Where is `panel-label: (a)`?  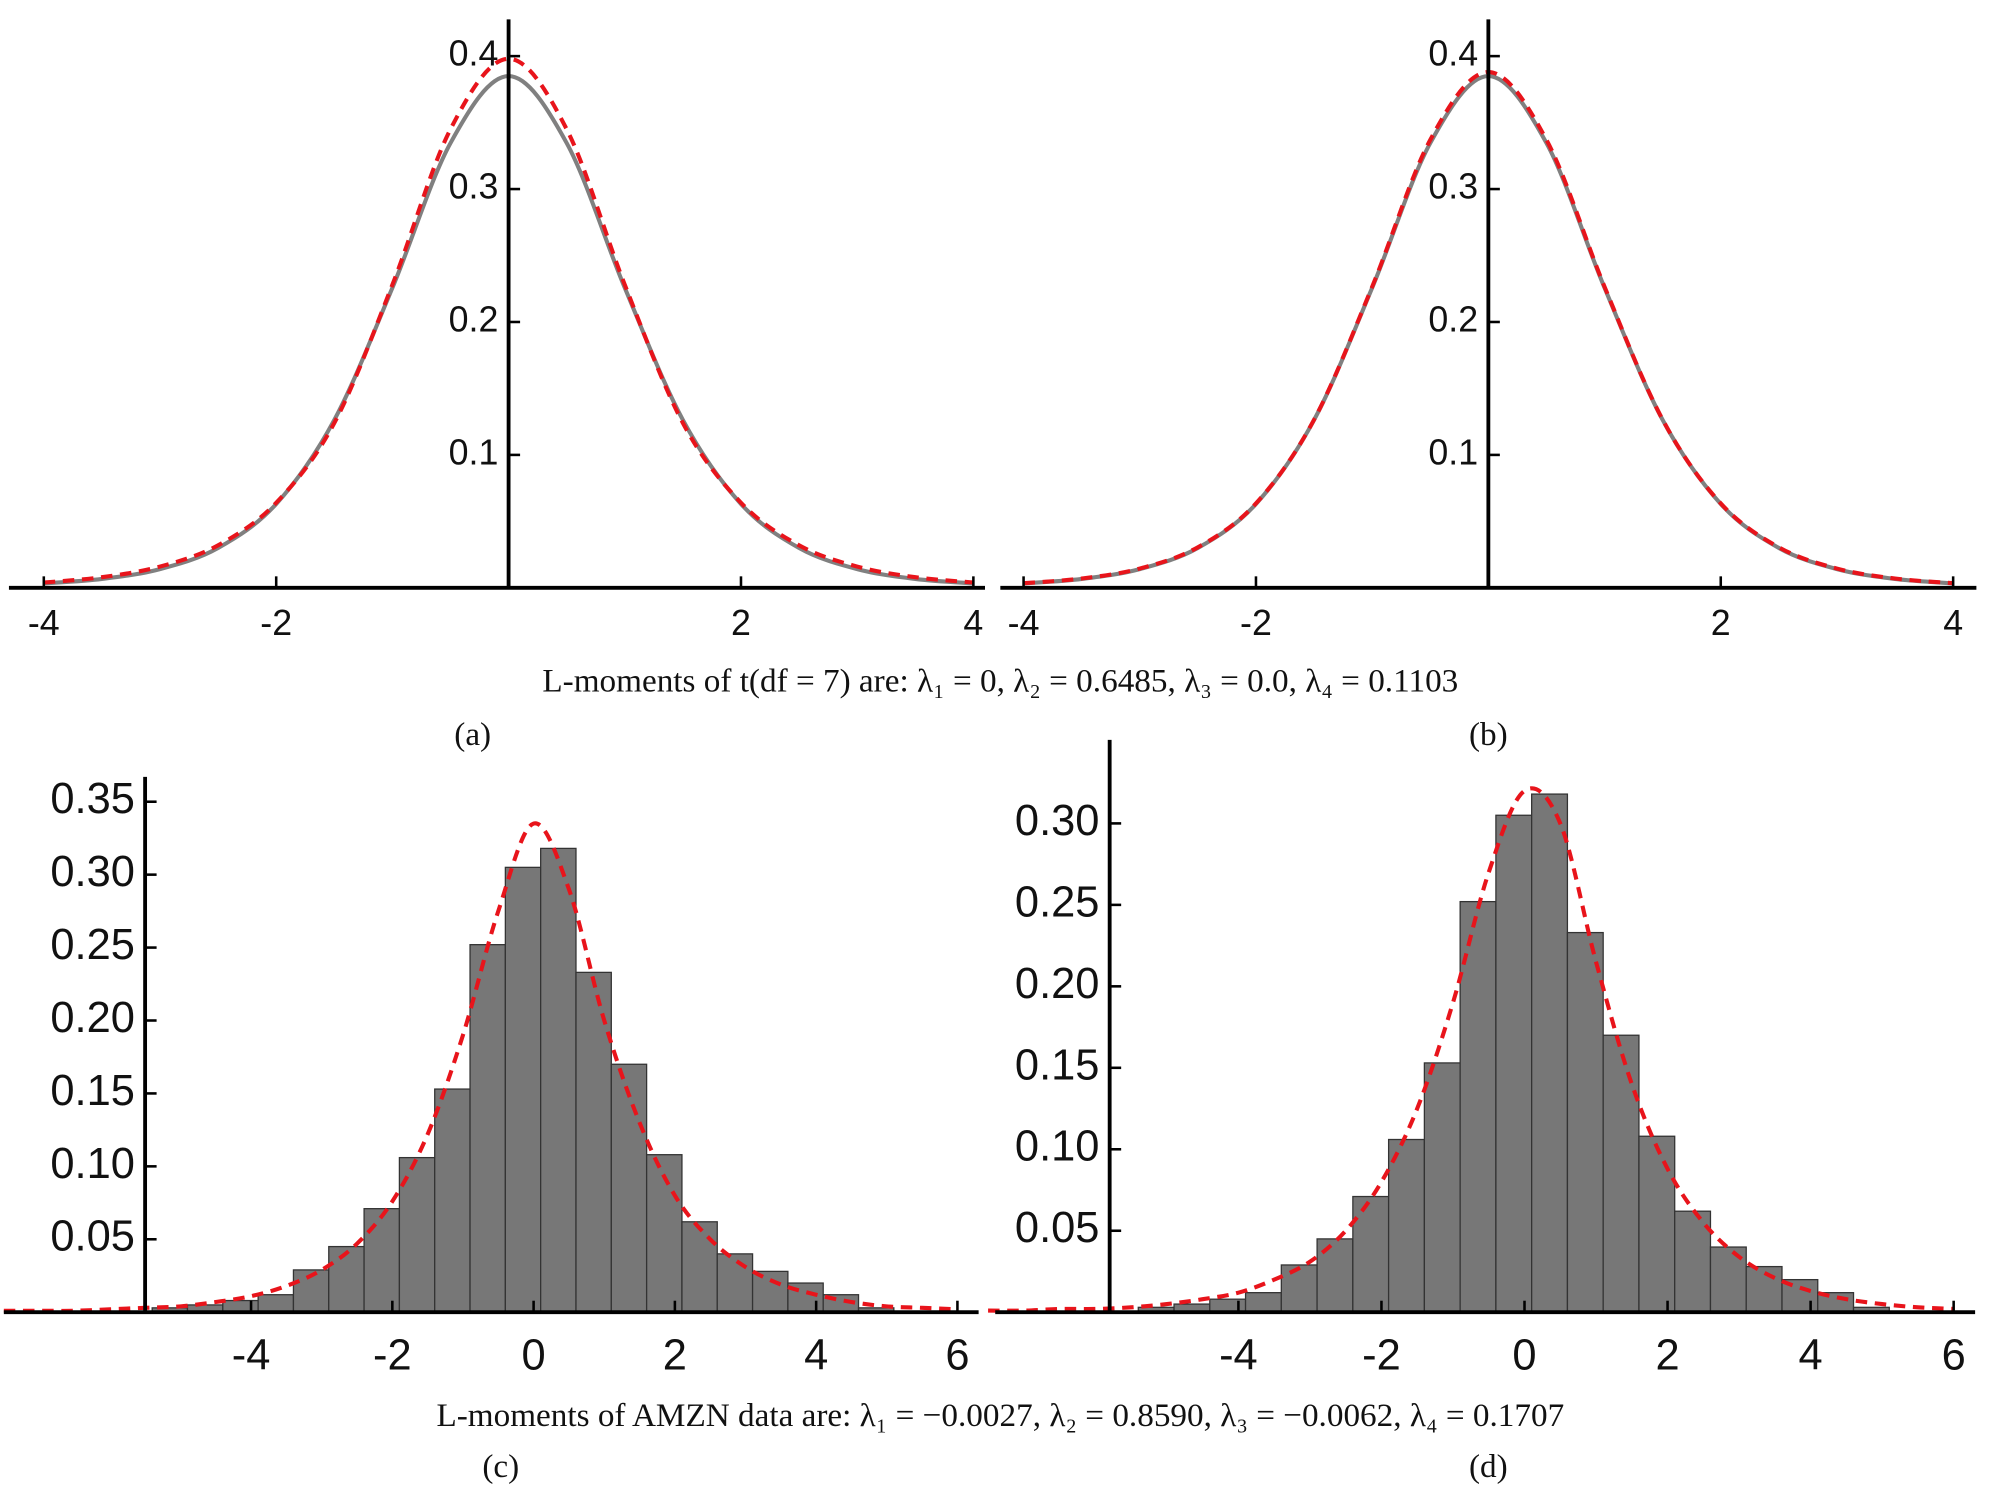
panel-label: (a) is located at coordinates (472, 734).